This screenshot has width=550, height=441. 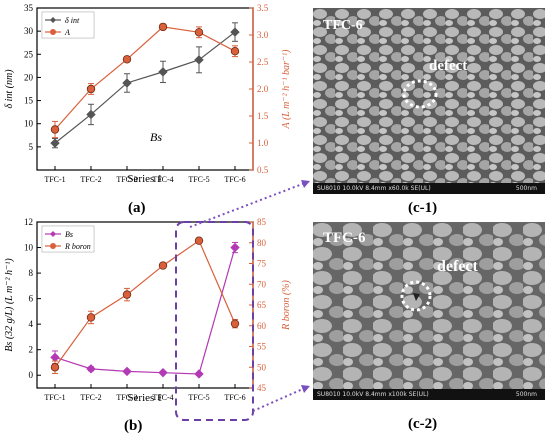 What do you see at coordinates (67, 32) in the screenshot?
I see `legend-label: A` at bounding box center [67, 32].